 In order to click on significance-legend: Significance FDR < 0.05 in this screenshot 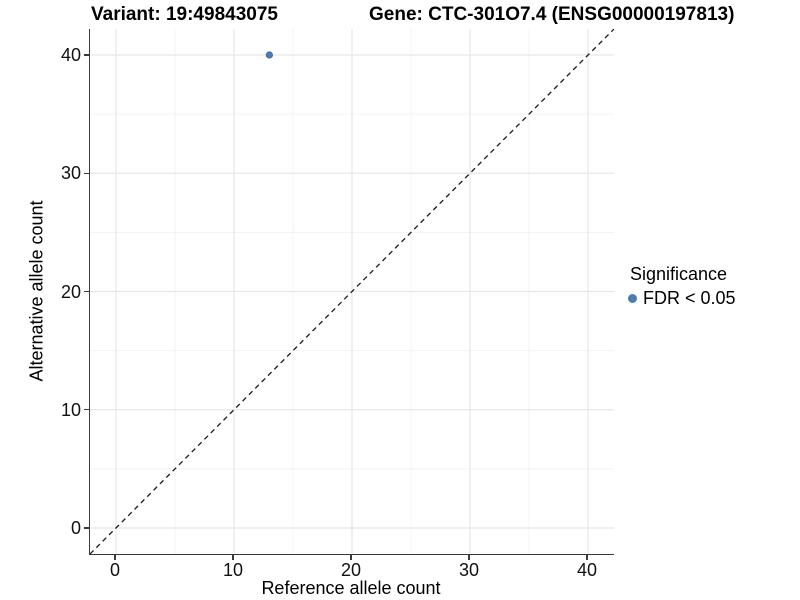, I will do `click(682, 286)`.